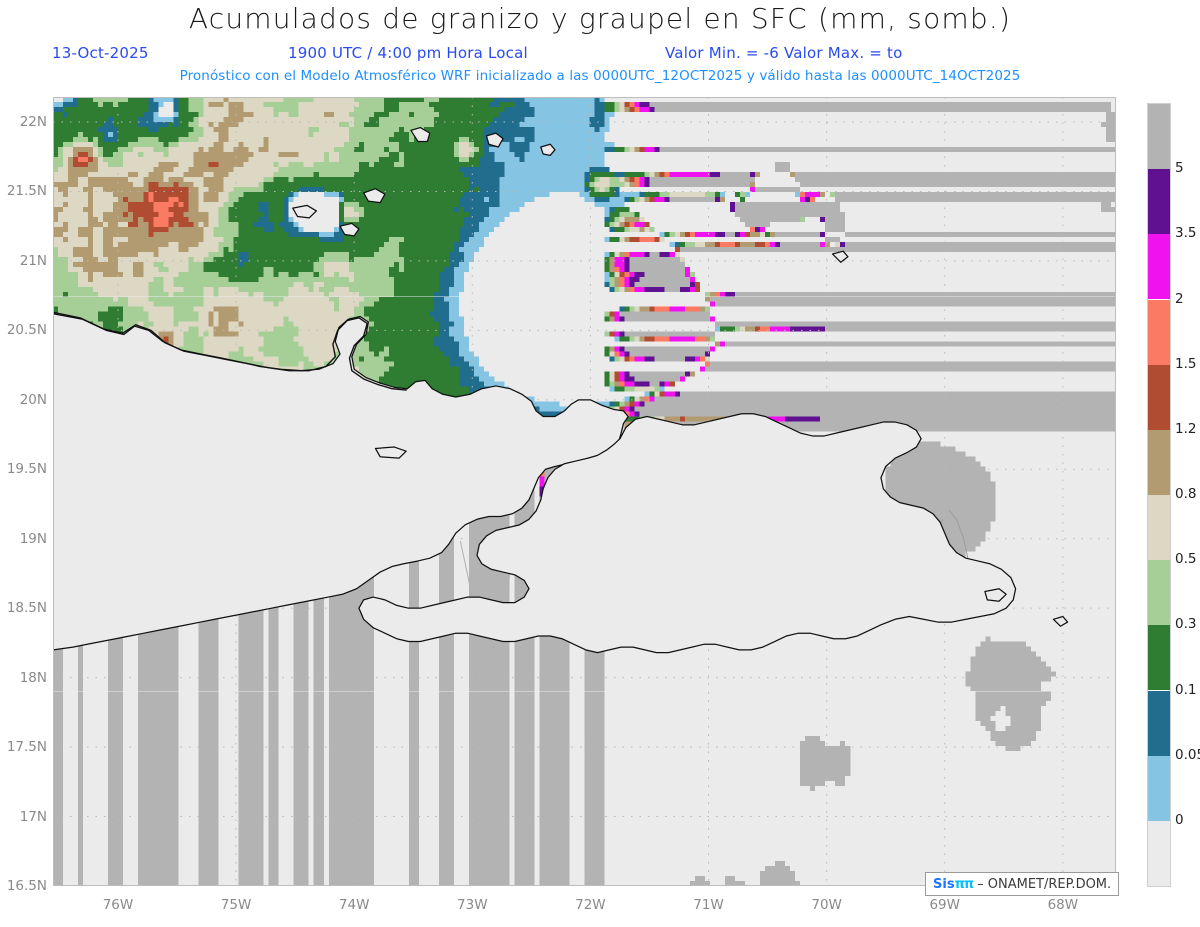 The image size is (1200, 927). Describe the element at coordinates (26, 191) in the screenshot. I see `y-axis-tick-label: 21.5N` at that location.